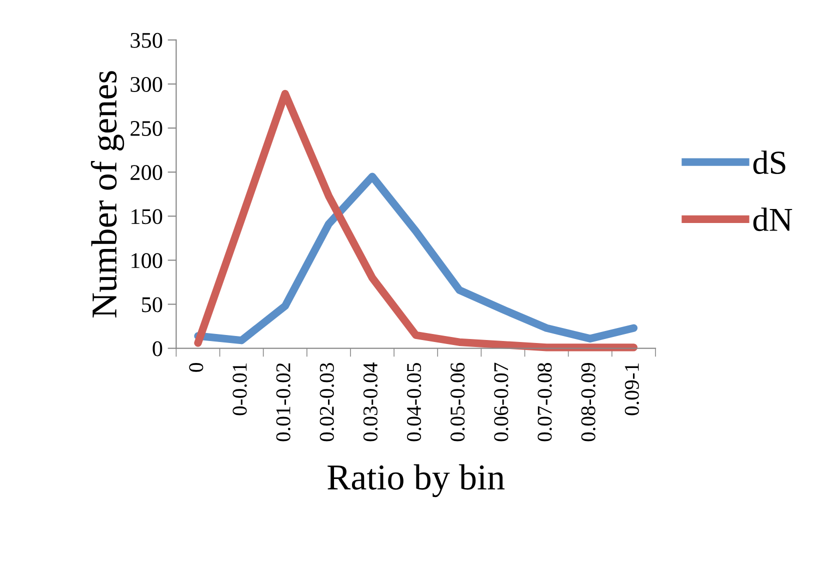  I want to click on x-tick-label: 0.07-0.08, so click(545, 402).